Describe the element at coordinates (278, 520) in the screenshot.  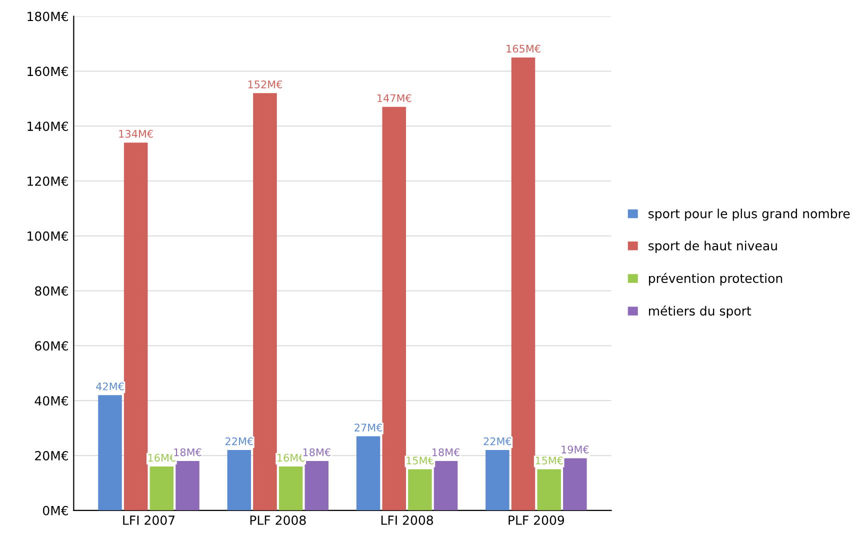
I see `x-tick-label: PLF 2008` at that location.